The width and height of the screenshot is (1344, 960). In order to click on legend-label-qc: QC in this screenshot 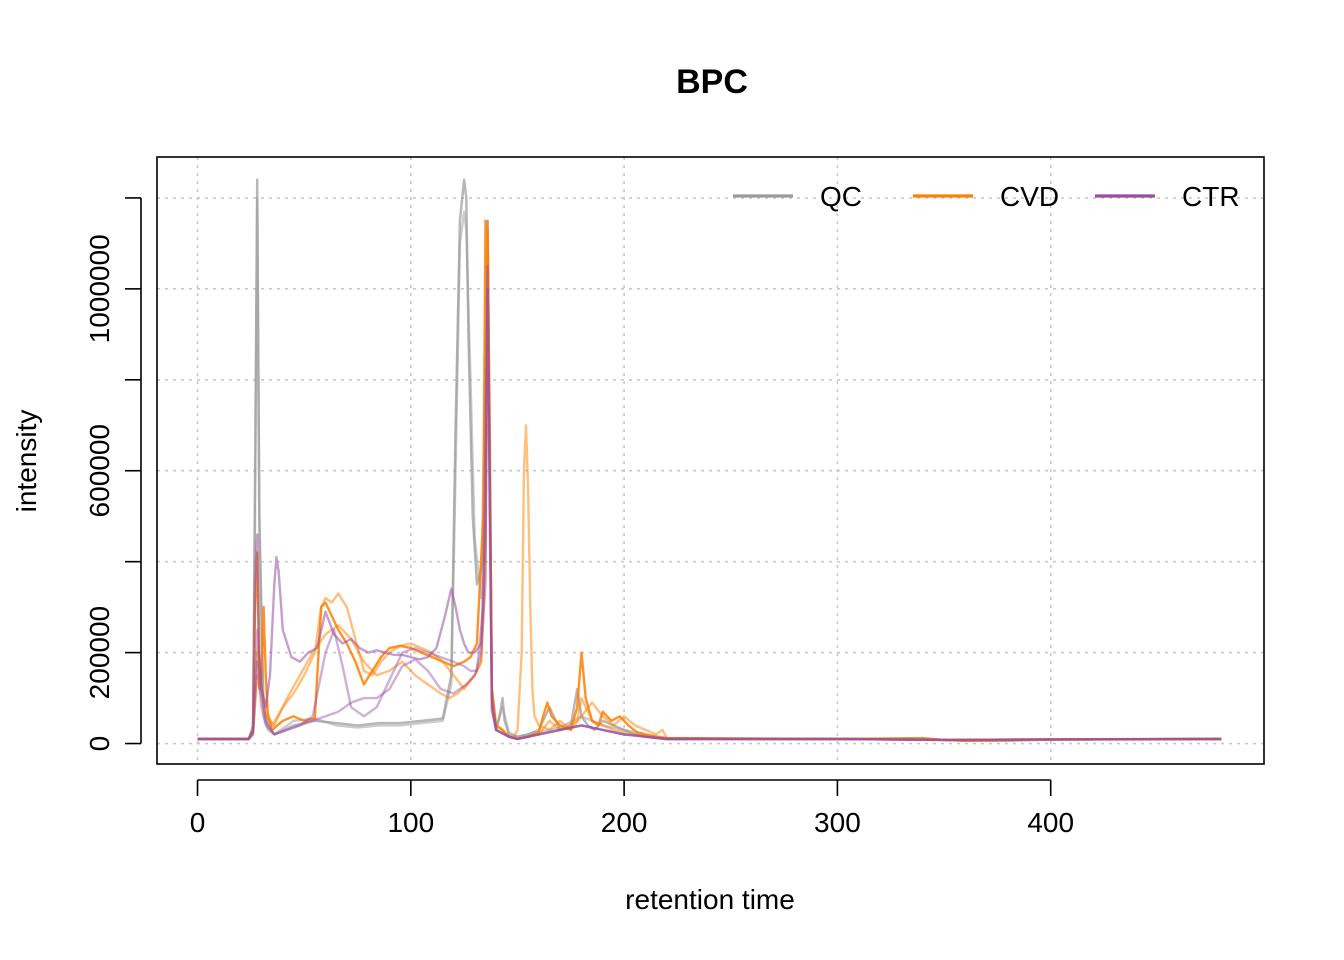, I will do `click(841, 196)`.